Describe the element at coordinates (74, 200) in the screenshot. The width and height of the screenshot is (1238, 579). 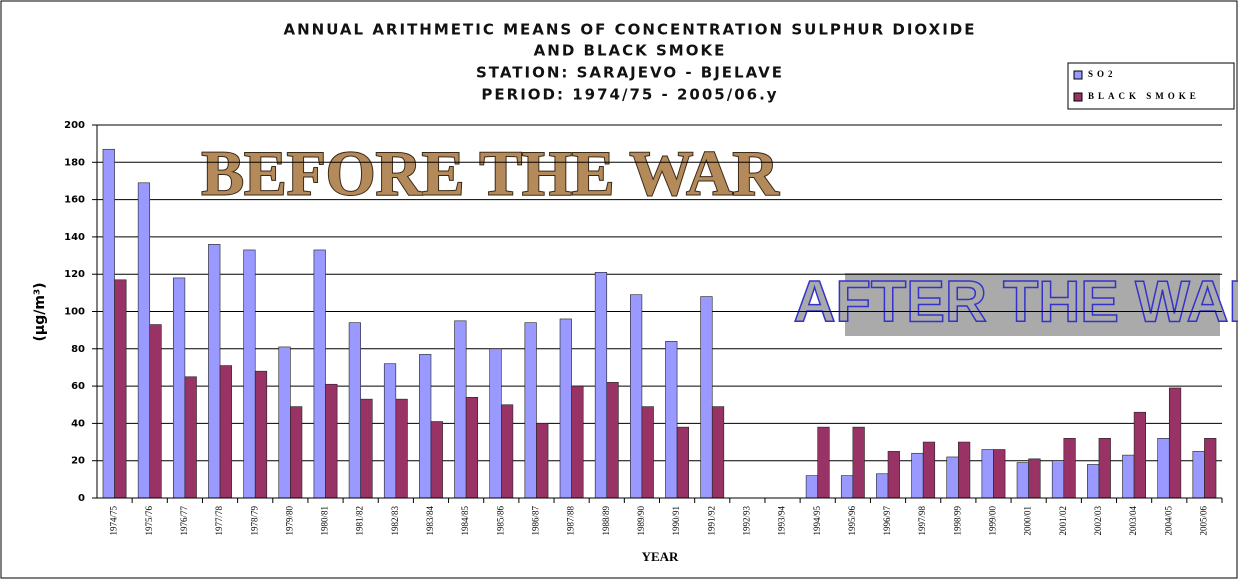
I see `y-tick-label: 160` at that location.